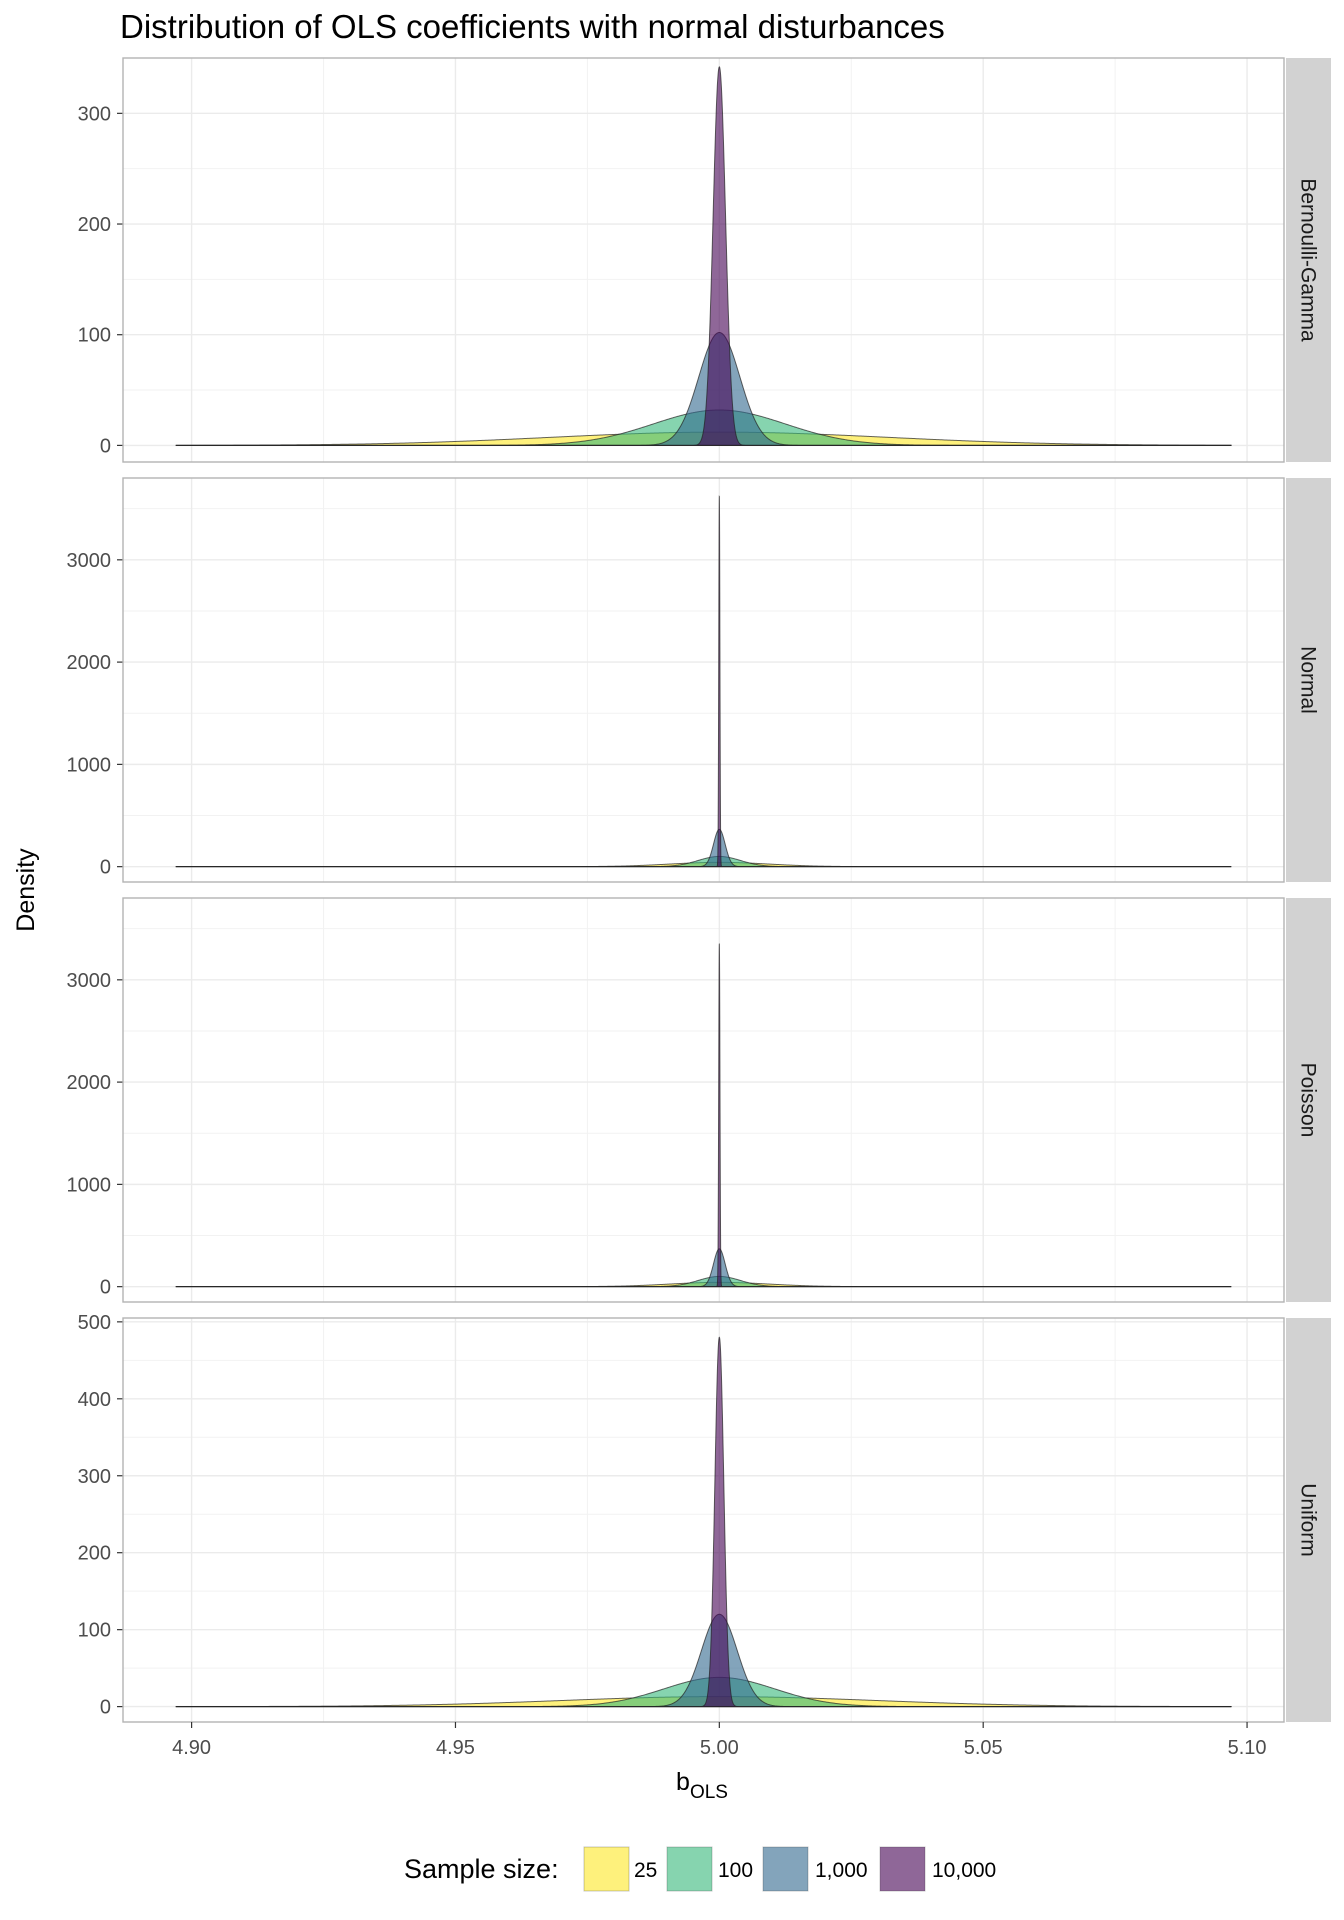 The height and width of the screenshot is (1920, 1344). What do you see at coordinates (94, 1323) in the screenshot?
I see `y-tick-label: 500` at bounding box center [94, 1323].